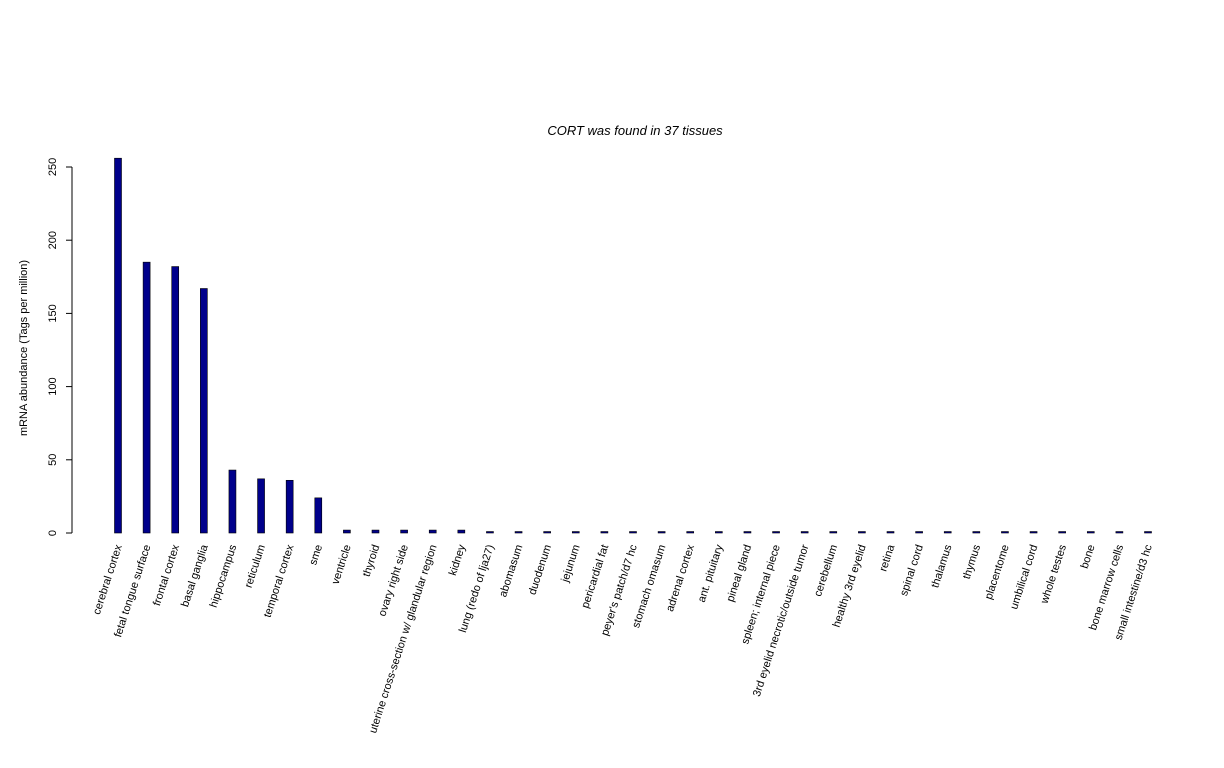 This screenshot has height=768, width=1224. I want to click on x-tick-label: ventricle, so click(342, 564).